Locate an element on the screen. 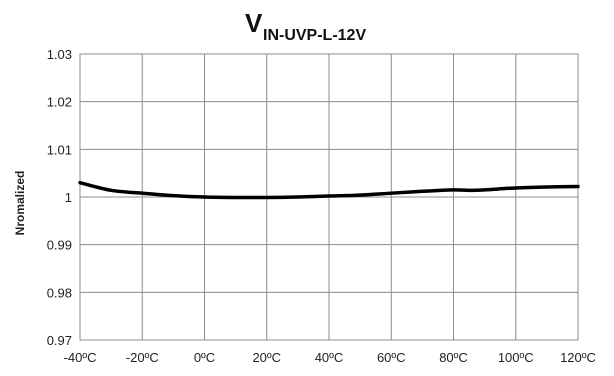 Image resolution: width=614 pixels, height=376 pixels. x-tick-label: 20ºC is located at coordinates (266, 357).